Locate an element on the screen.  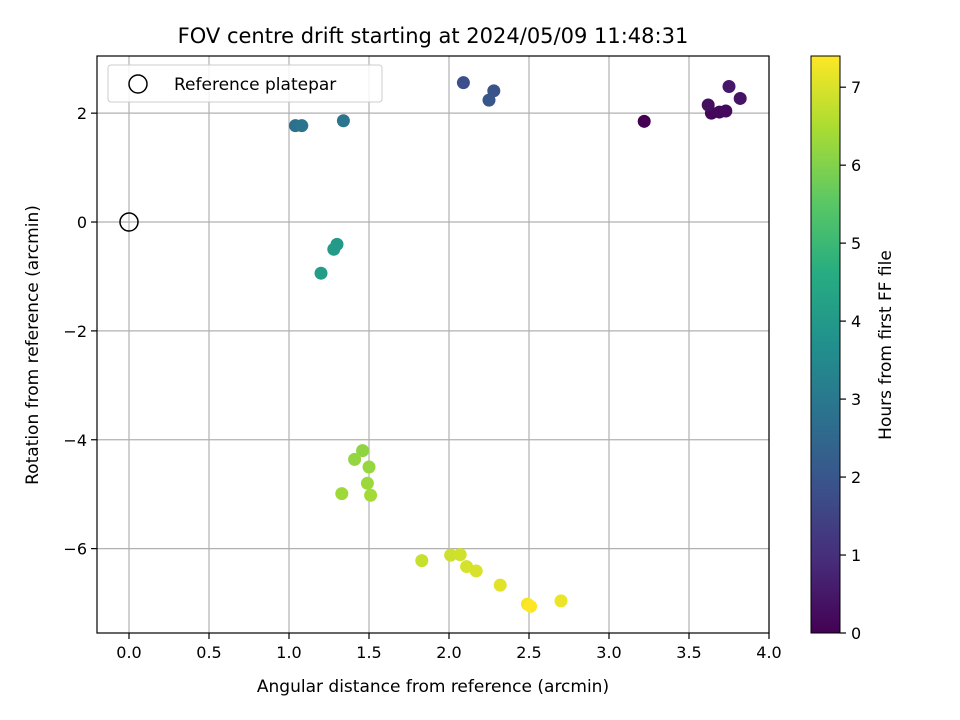
x-tick-label: 0.5 is located at coordinates (208, 652).